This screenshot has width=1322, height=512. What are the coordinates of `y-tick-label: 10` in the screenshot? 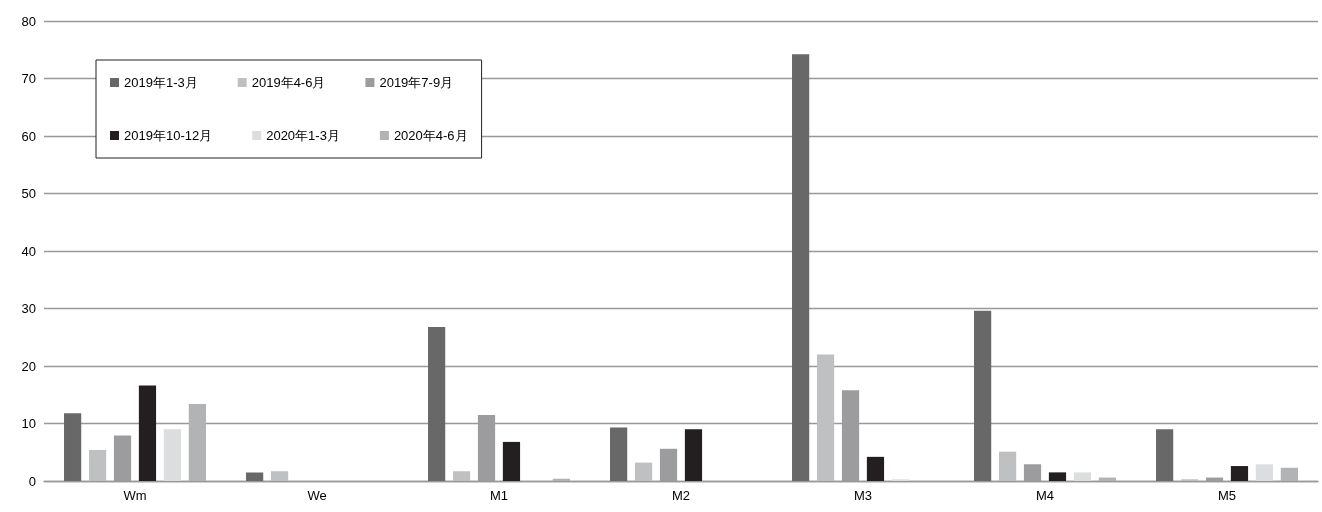 It's located at (28, 423).